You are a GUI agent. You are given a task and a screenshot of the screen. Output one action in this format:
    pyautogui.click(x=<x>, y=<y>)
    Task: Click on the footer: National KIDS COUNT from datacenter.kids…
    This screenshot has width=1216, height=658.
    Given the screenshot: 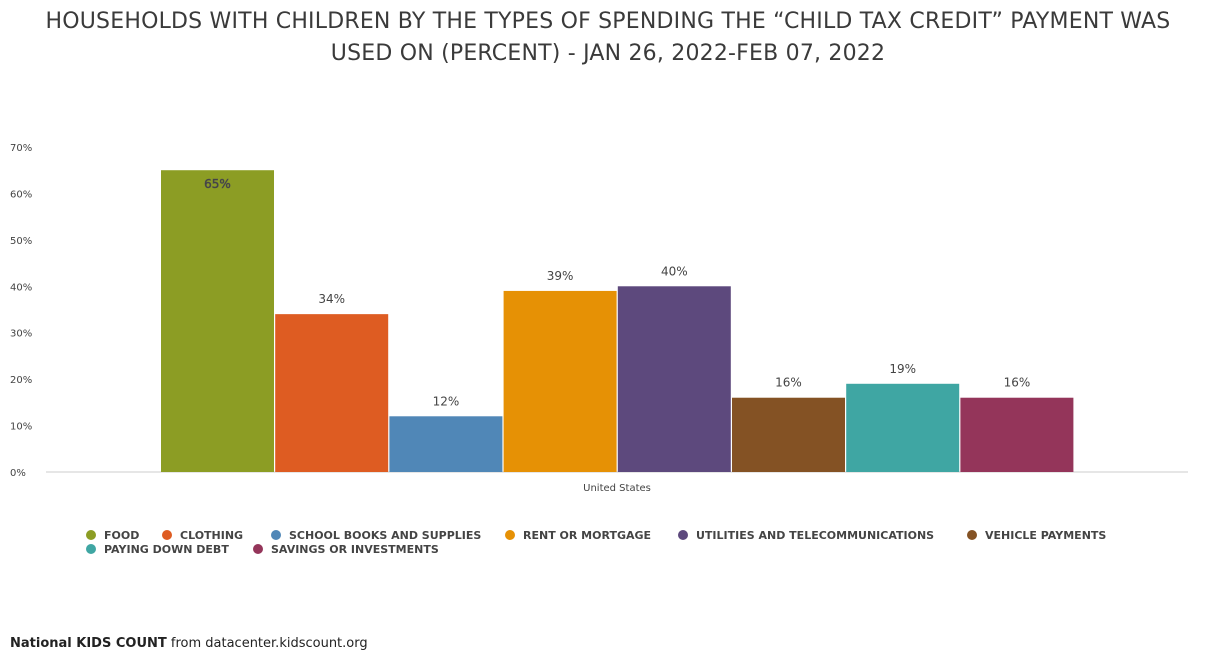 What is the action you would take?
    pyautogui.click(x=189, y=643)
    